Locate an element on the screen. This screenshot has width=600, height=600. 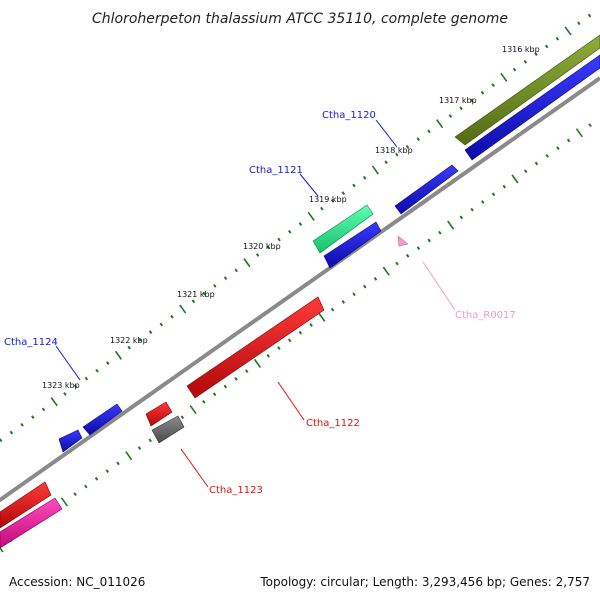
gene-label-ctha-1121: Ctha_1121 is located at coordinates (276, 170).